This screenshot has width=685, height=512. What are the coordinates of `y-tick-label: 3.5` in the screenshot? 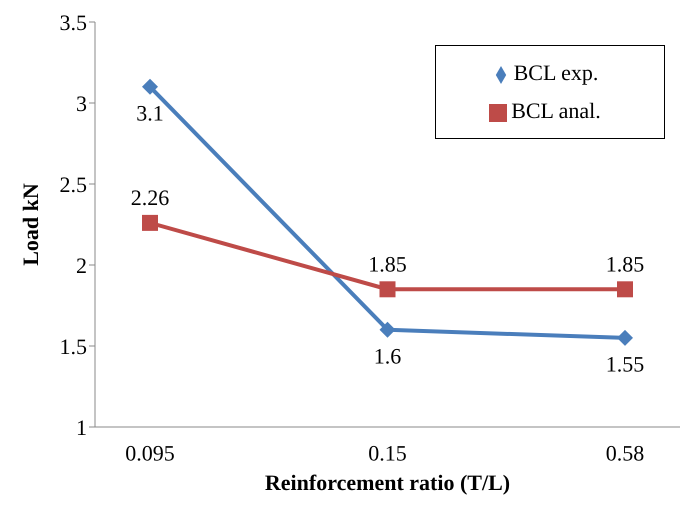 It's located at (73, 22).